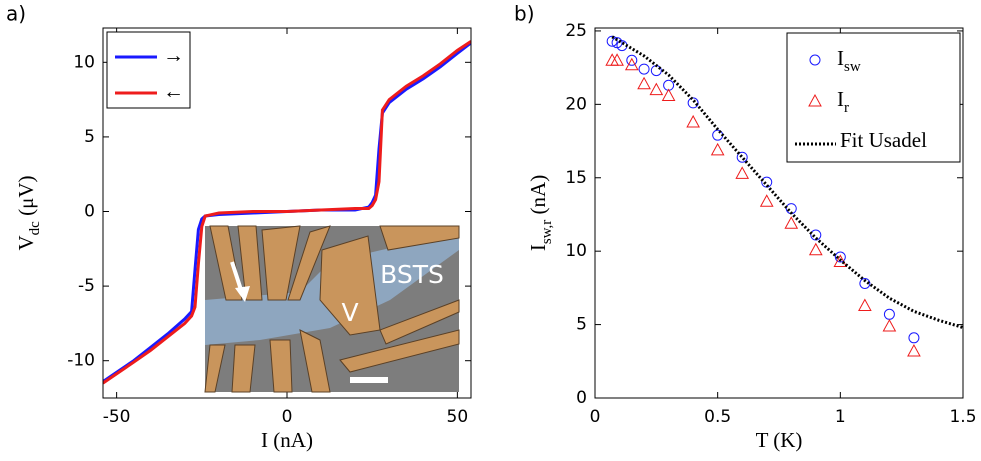 This screenshot has height=461, width=981. What do you see at coordinates (287, 440) in the screenshot?
I see `x-axis-label: I (nA)` at bounding box center [287, 440].